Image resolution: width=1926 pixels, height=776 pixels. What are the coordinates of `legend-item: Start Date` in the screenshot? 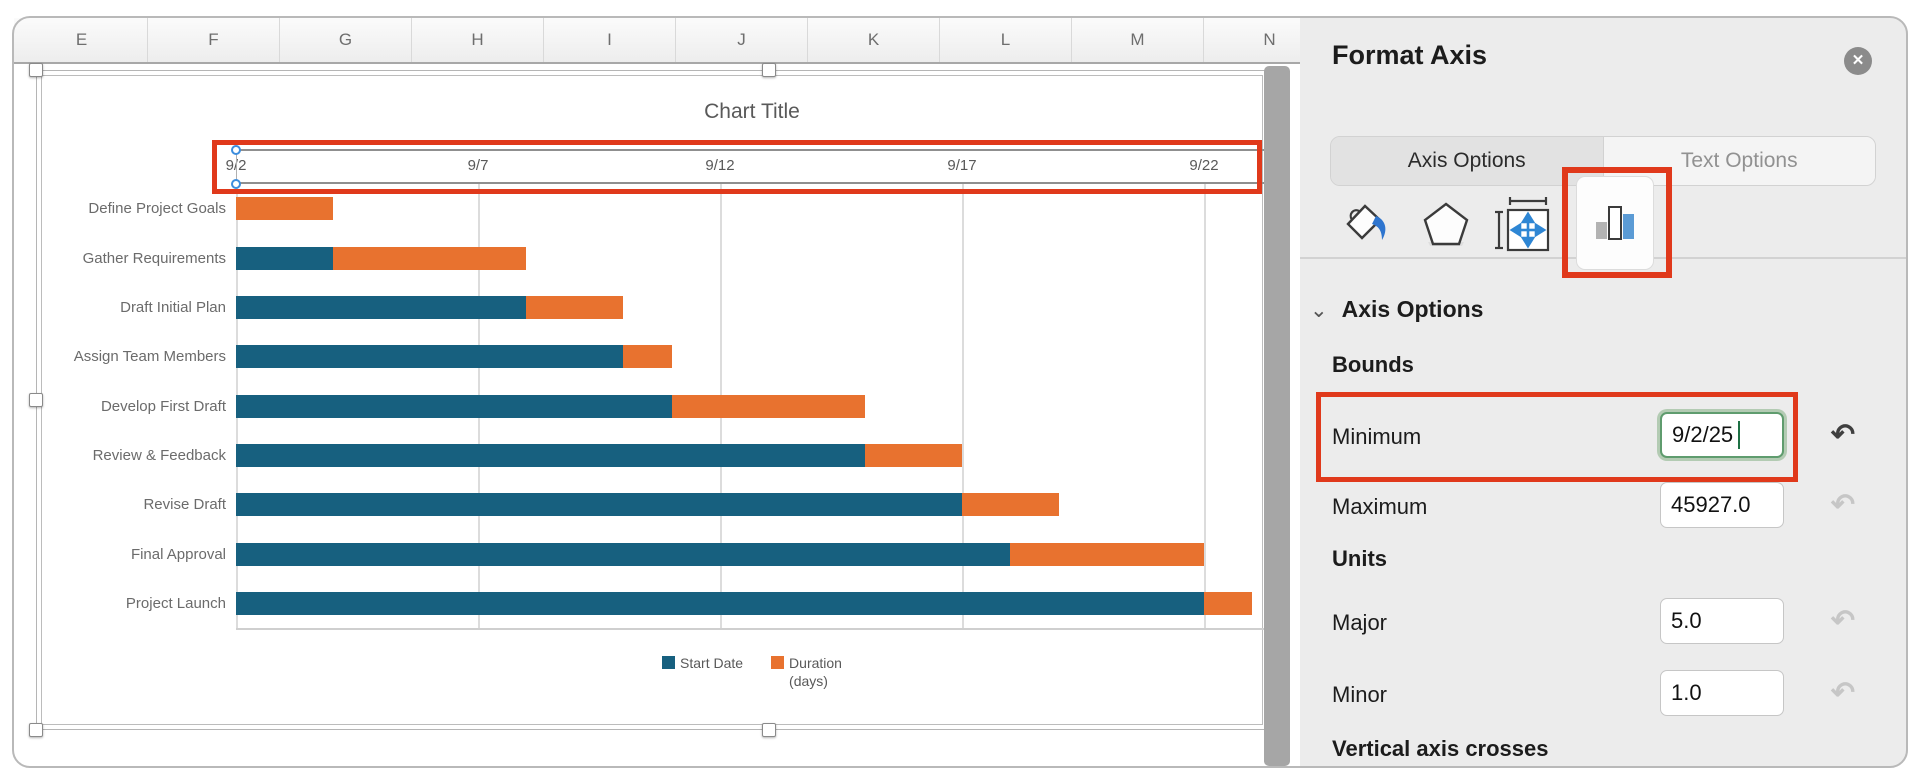 It's located at (702, 672).